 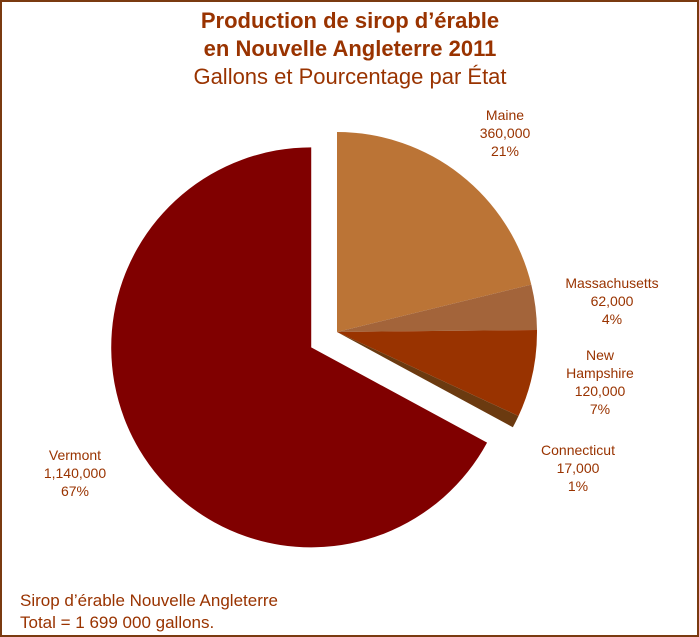 I want to click on percent-label: 21%, so click(x=505, y=151).